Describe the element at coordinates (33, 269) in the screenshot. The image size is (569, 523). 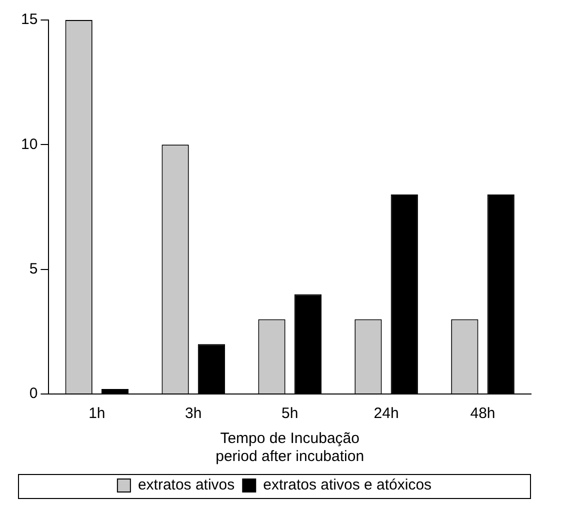
I see `y-tick-label: 5` at that location.